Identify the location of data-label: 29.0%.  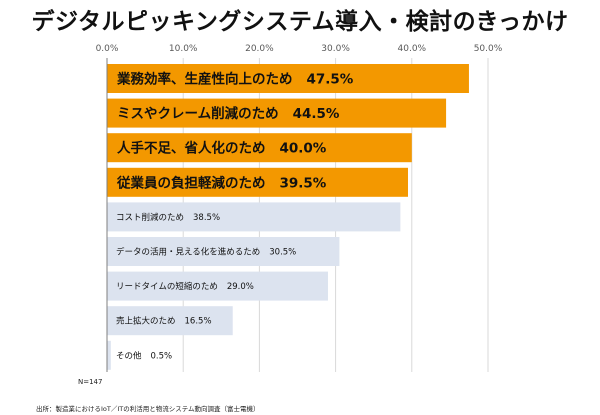
(240, 287).